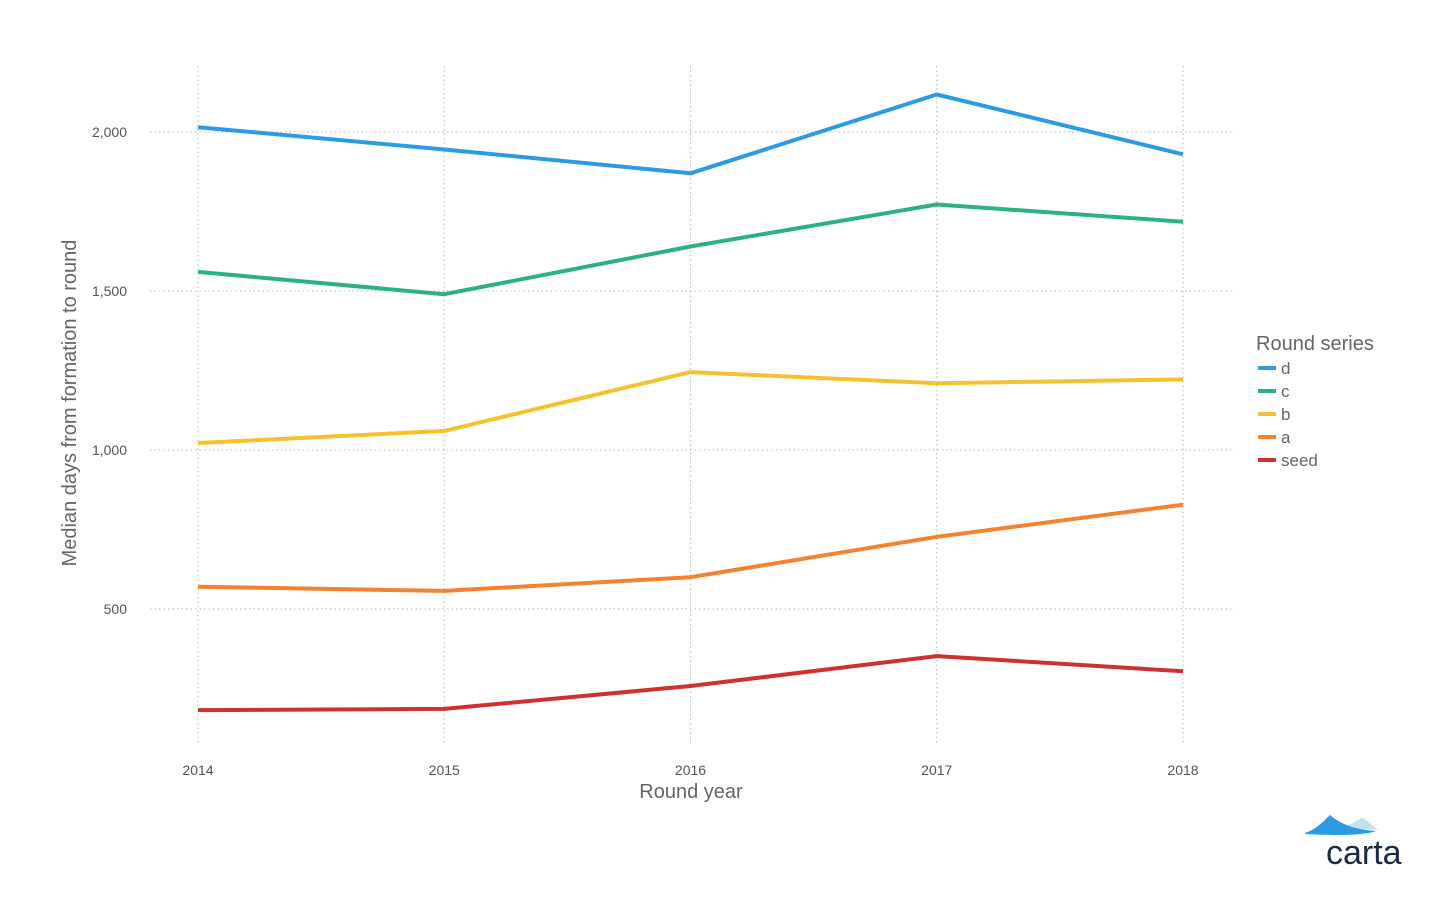 The width and height of the screenshot is (1450, 900). What do you see at coordinates (690, 134) in the screenshot?
I see `series-line-d` at bounding box center [690, 134].